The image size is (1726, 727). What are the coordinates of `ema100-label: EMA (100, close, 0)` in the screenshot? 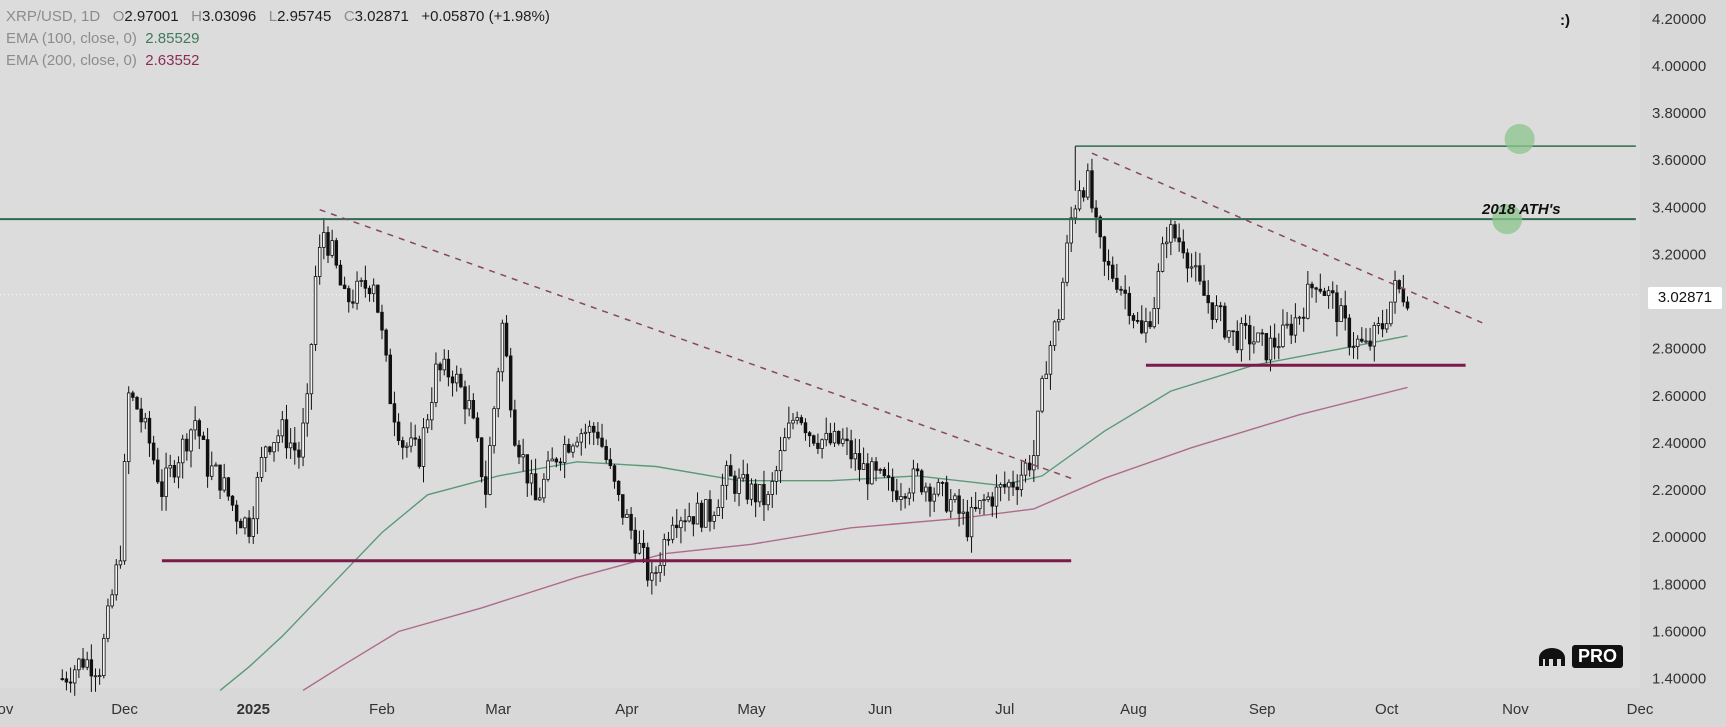 It's located at (71, 38).